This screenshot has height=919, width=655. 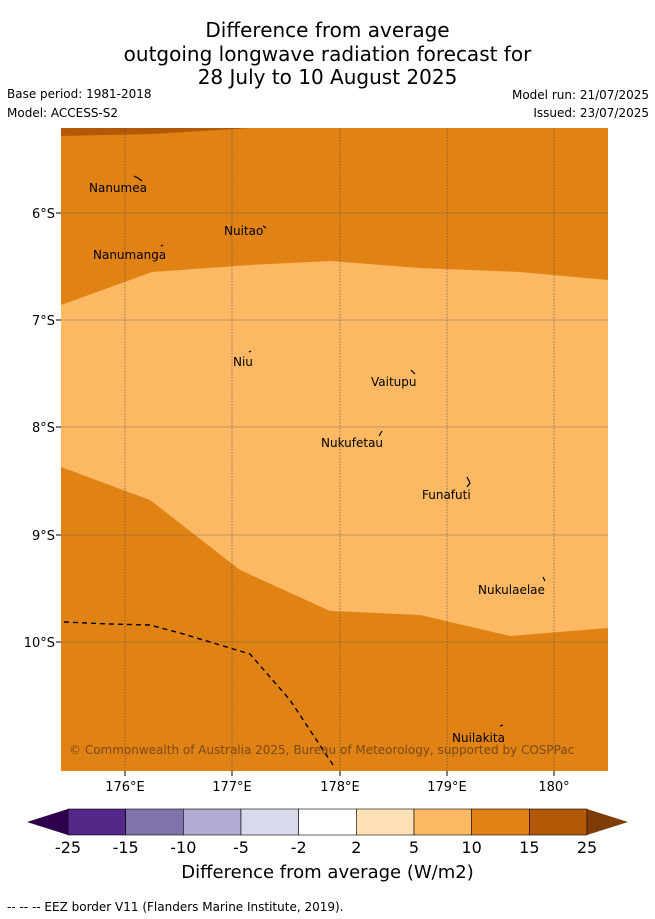 What do you see at coordinates (447, 787) in the screenshot?
I see `lon-label: 179°E` at bounding box center [447, 787].